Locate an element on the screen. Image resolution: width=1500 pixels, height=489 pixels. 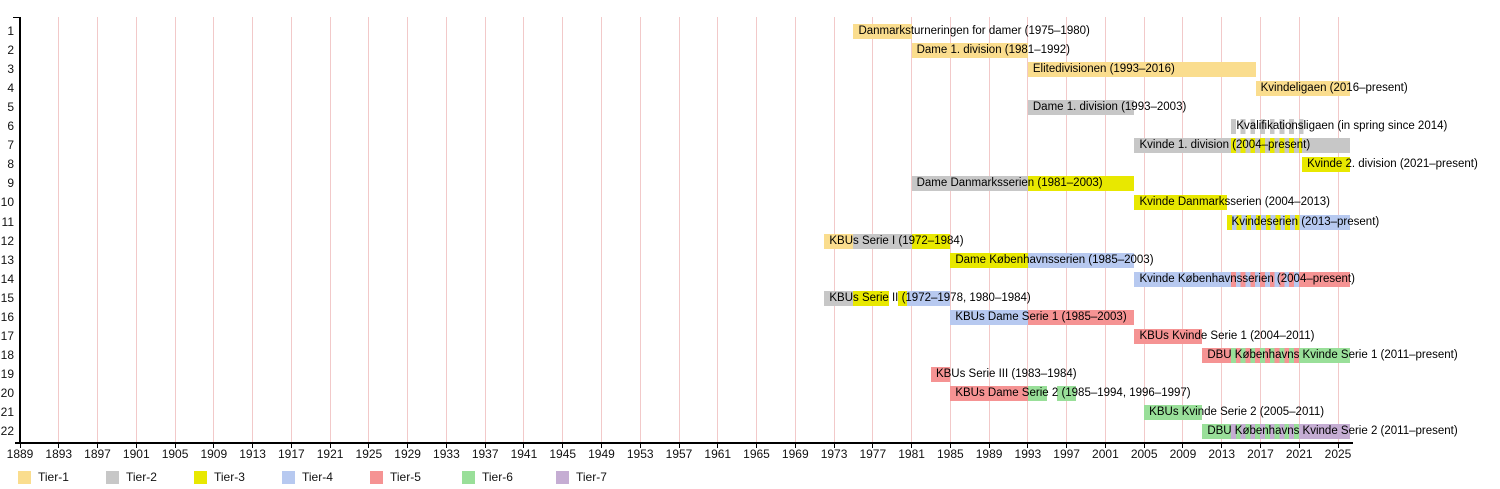
x-tick-label: 1893 is located at coordinates (59, 454).